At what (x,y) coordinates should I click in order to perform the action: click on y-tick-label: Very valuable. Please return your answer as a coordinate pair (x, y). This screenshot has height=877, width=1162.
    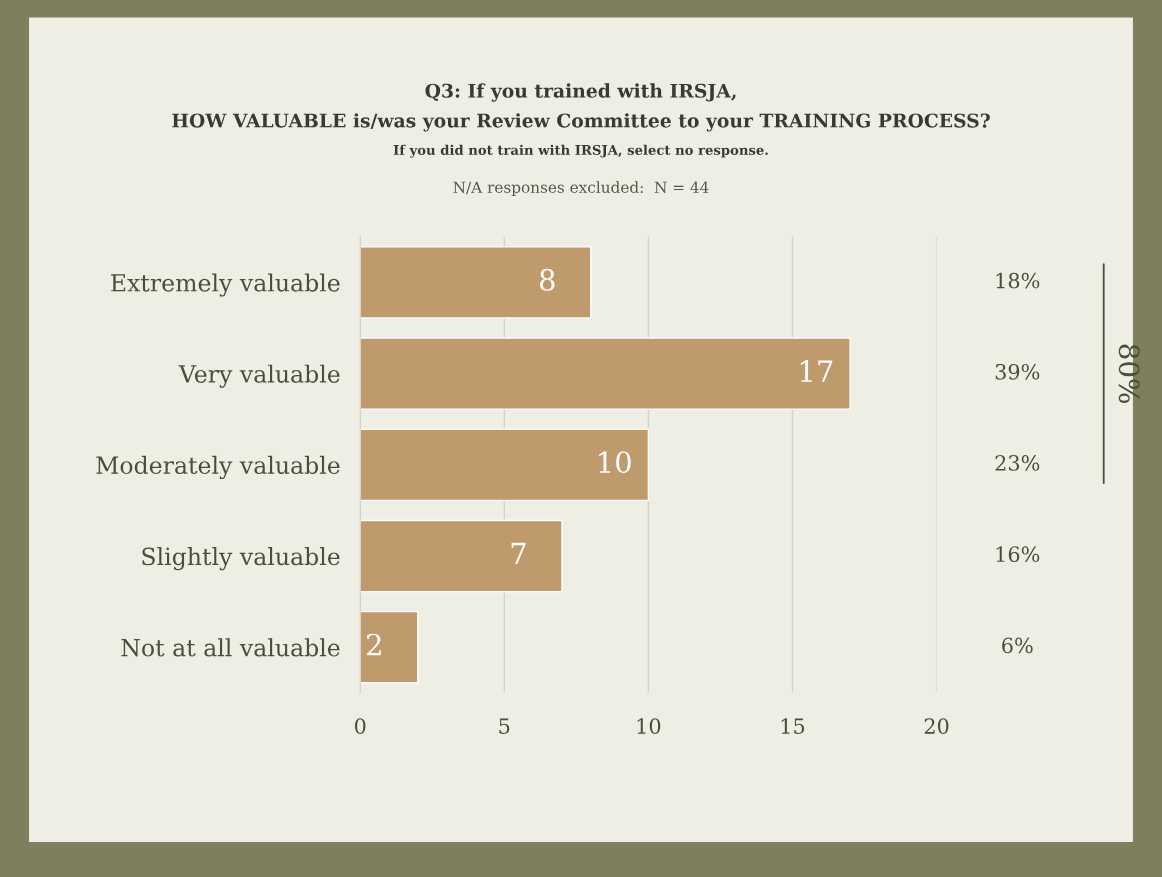
    Looking at the image, I should click on (259, 376).